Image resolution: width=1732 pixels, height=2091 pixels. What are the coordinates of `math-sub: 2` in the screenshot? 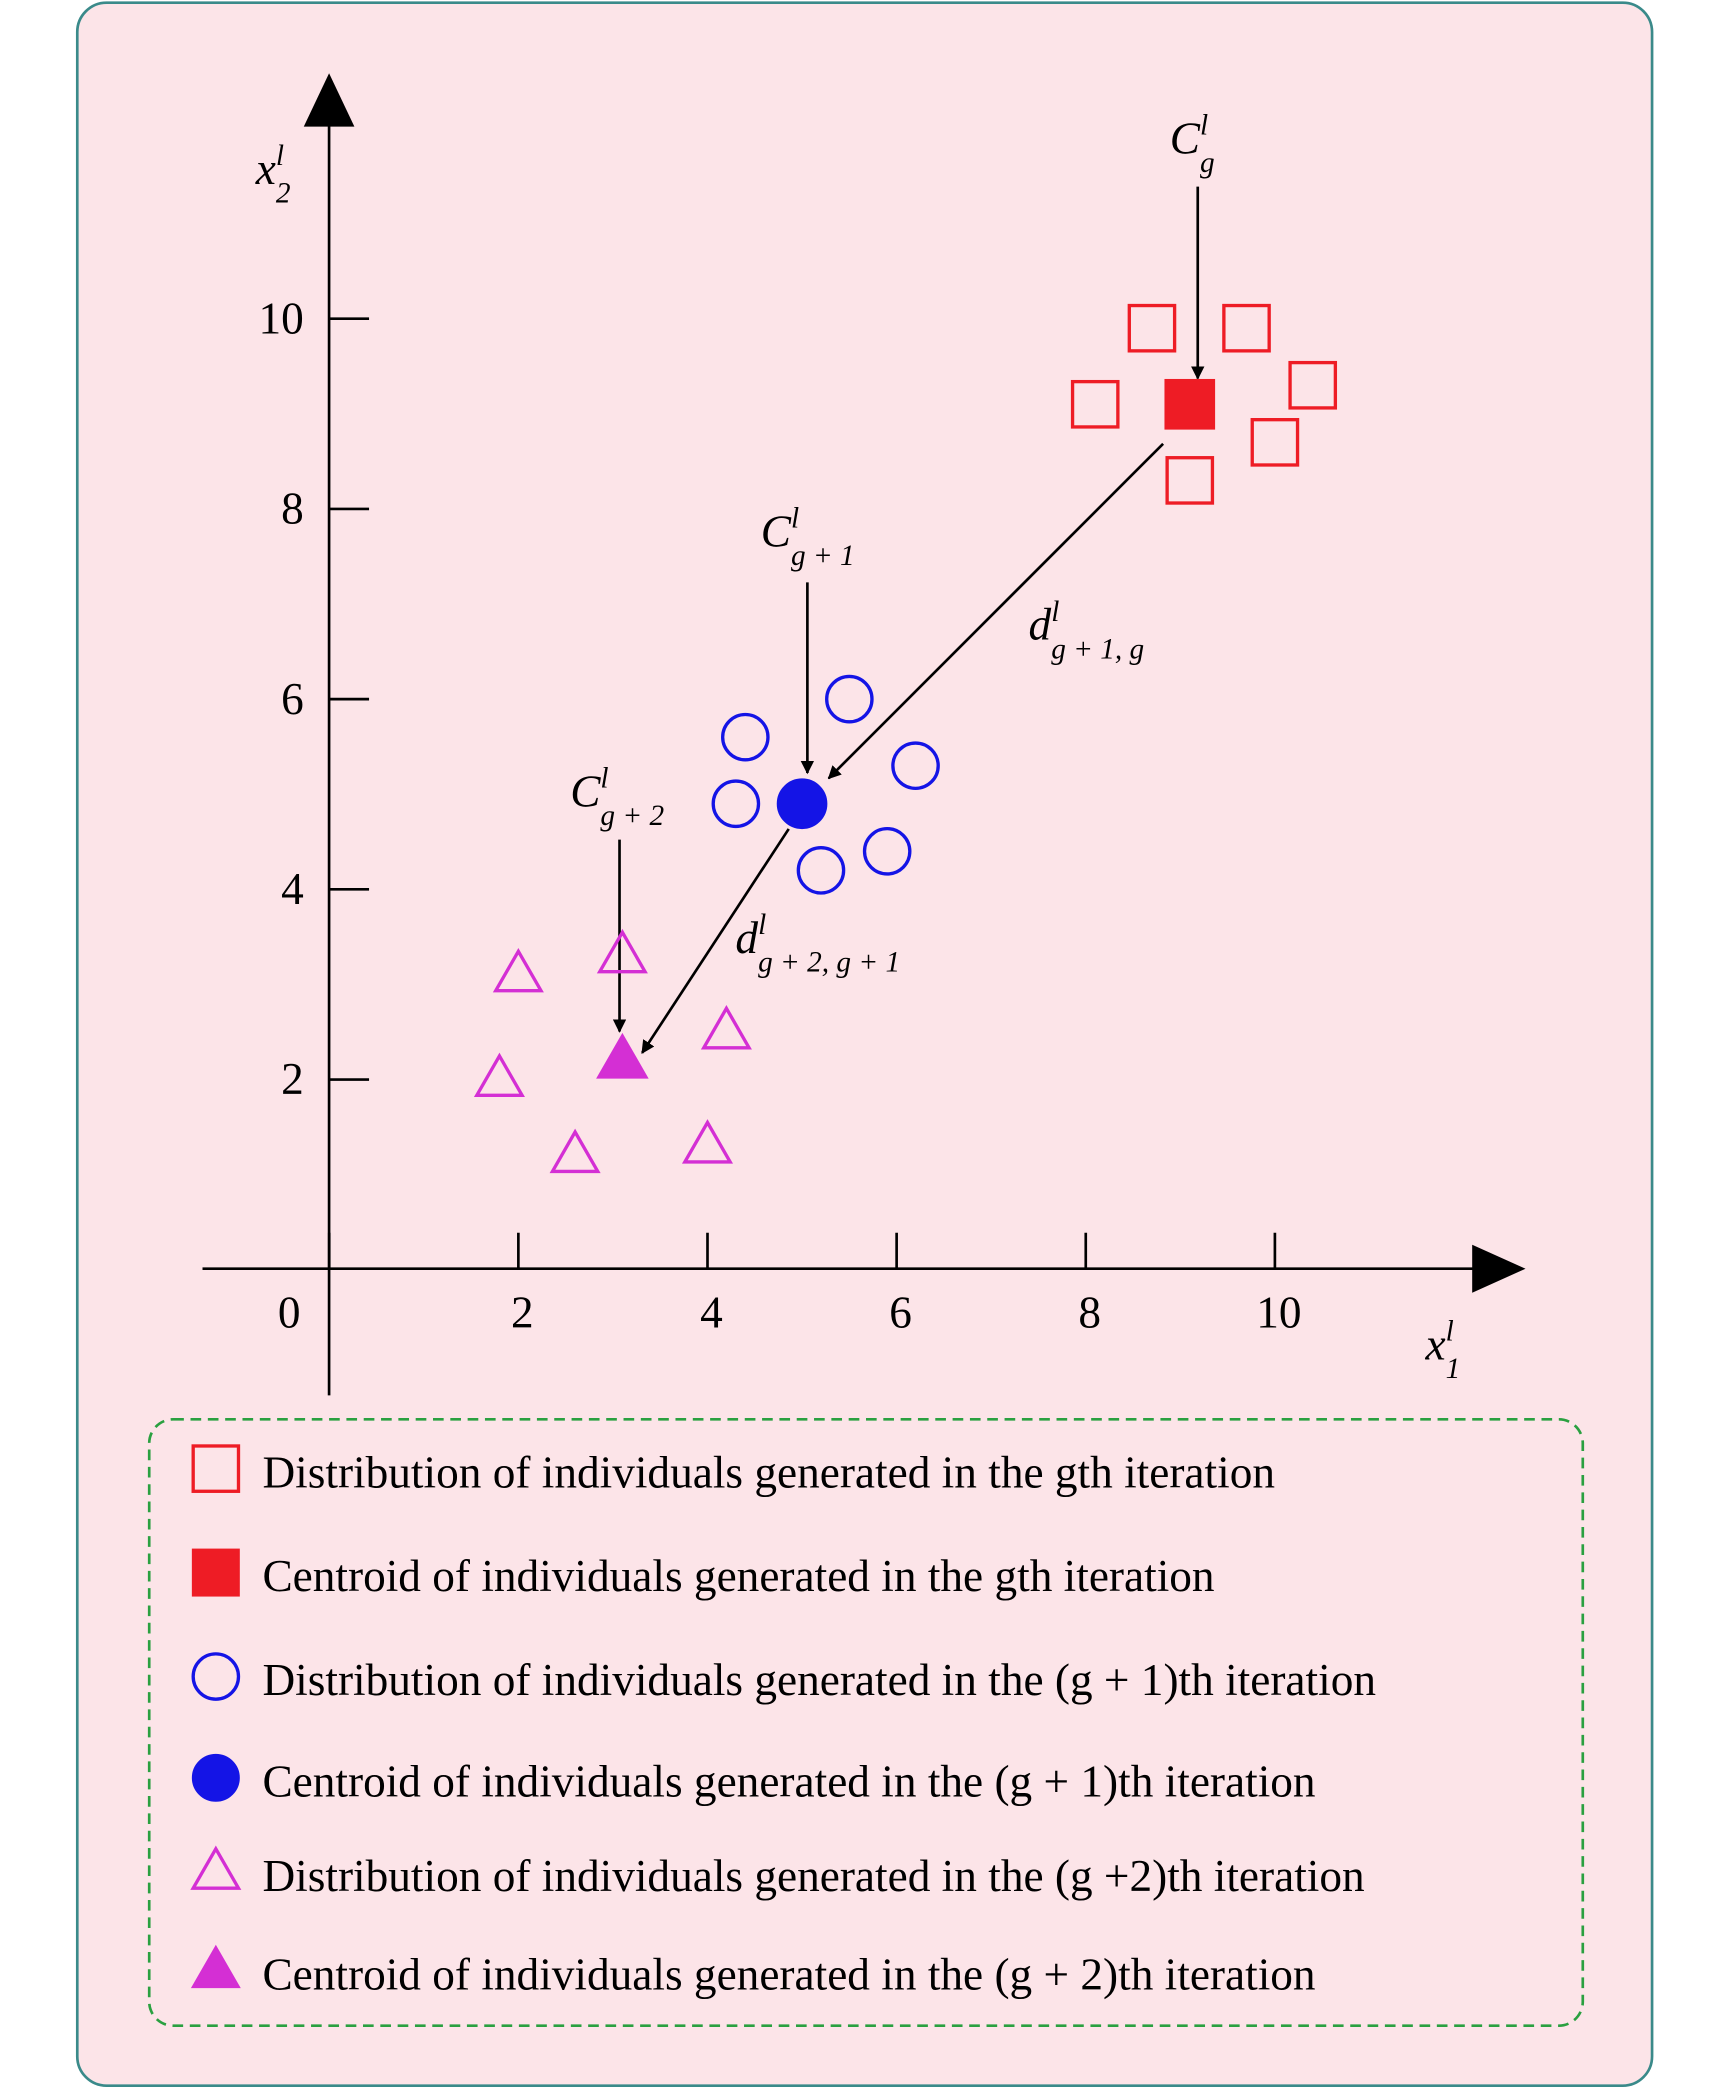 It's located at (283, 194).